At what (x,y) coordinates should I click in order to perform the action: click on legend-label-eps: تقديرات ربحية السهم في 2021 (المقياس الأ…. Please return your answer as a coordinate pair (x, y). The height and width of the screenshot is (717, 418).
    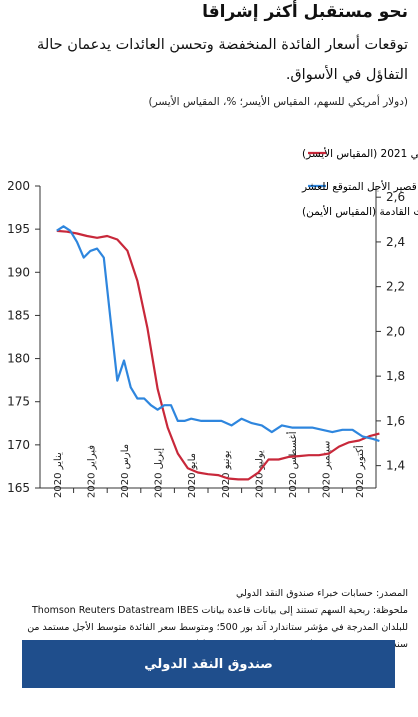
    Looking at the image, I should click on (360, 153).